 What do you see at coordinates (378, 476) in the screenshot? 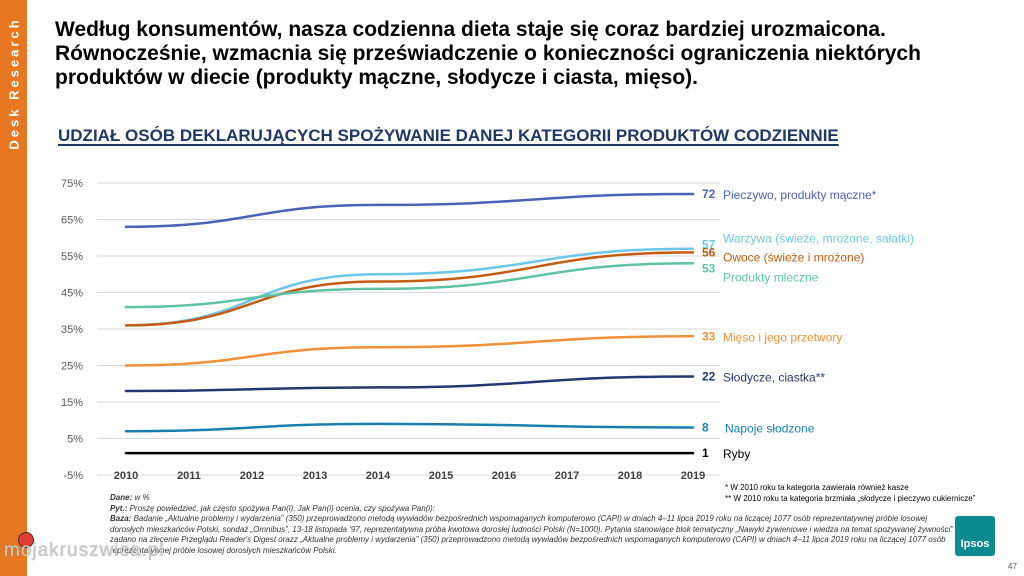
I see `x-tick-label: 2014` at bounding box center [378, 476].